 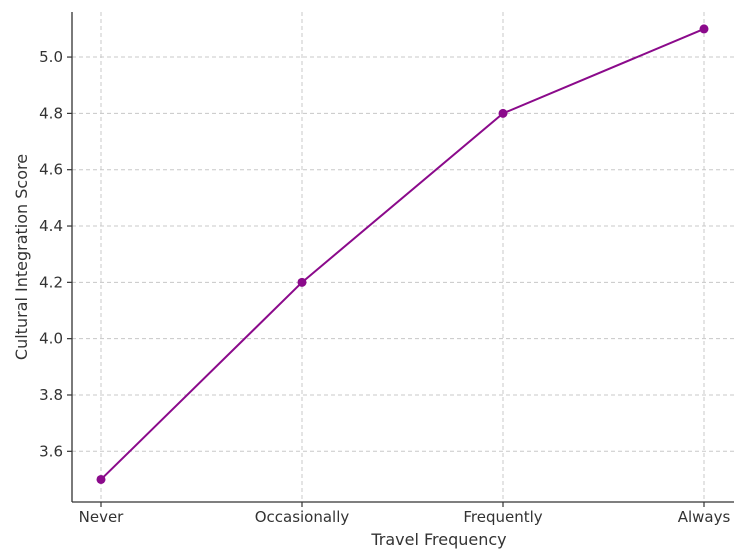 What do you see at coordinates (51, 451) in the screenshot?
I see `y-tick-label: 3.6` at bounding box center [51, 451].